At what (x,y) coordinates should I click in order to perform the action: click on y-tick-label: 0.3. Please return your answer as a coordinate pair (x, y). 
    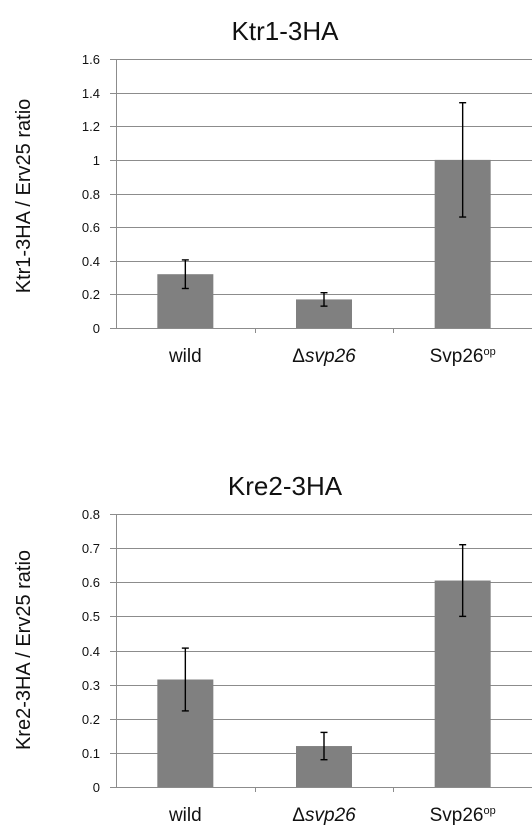
    Looking at the image, I should click on (91, 685).